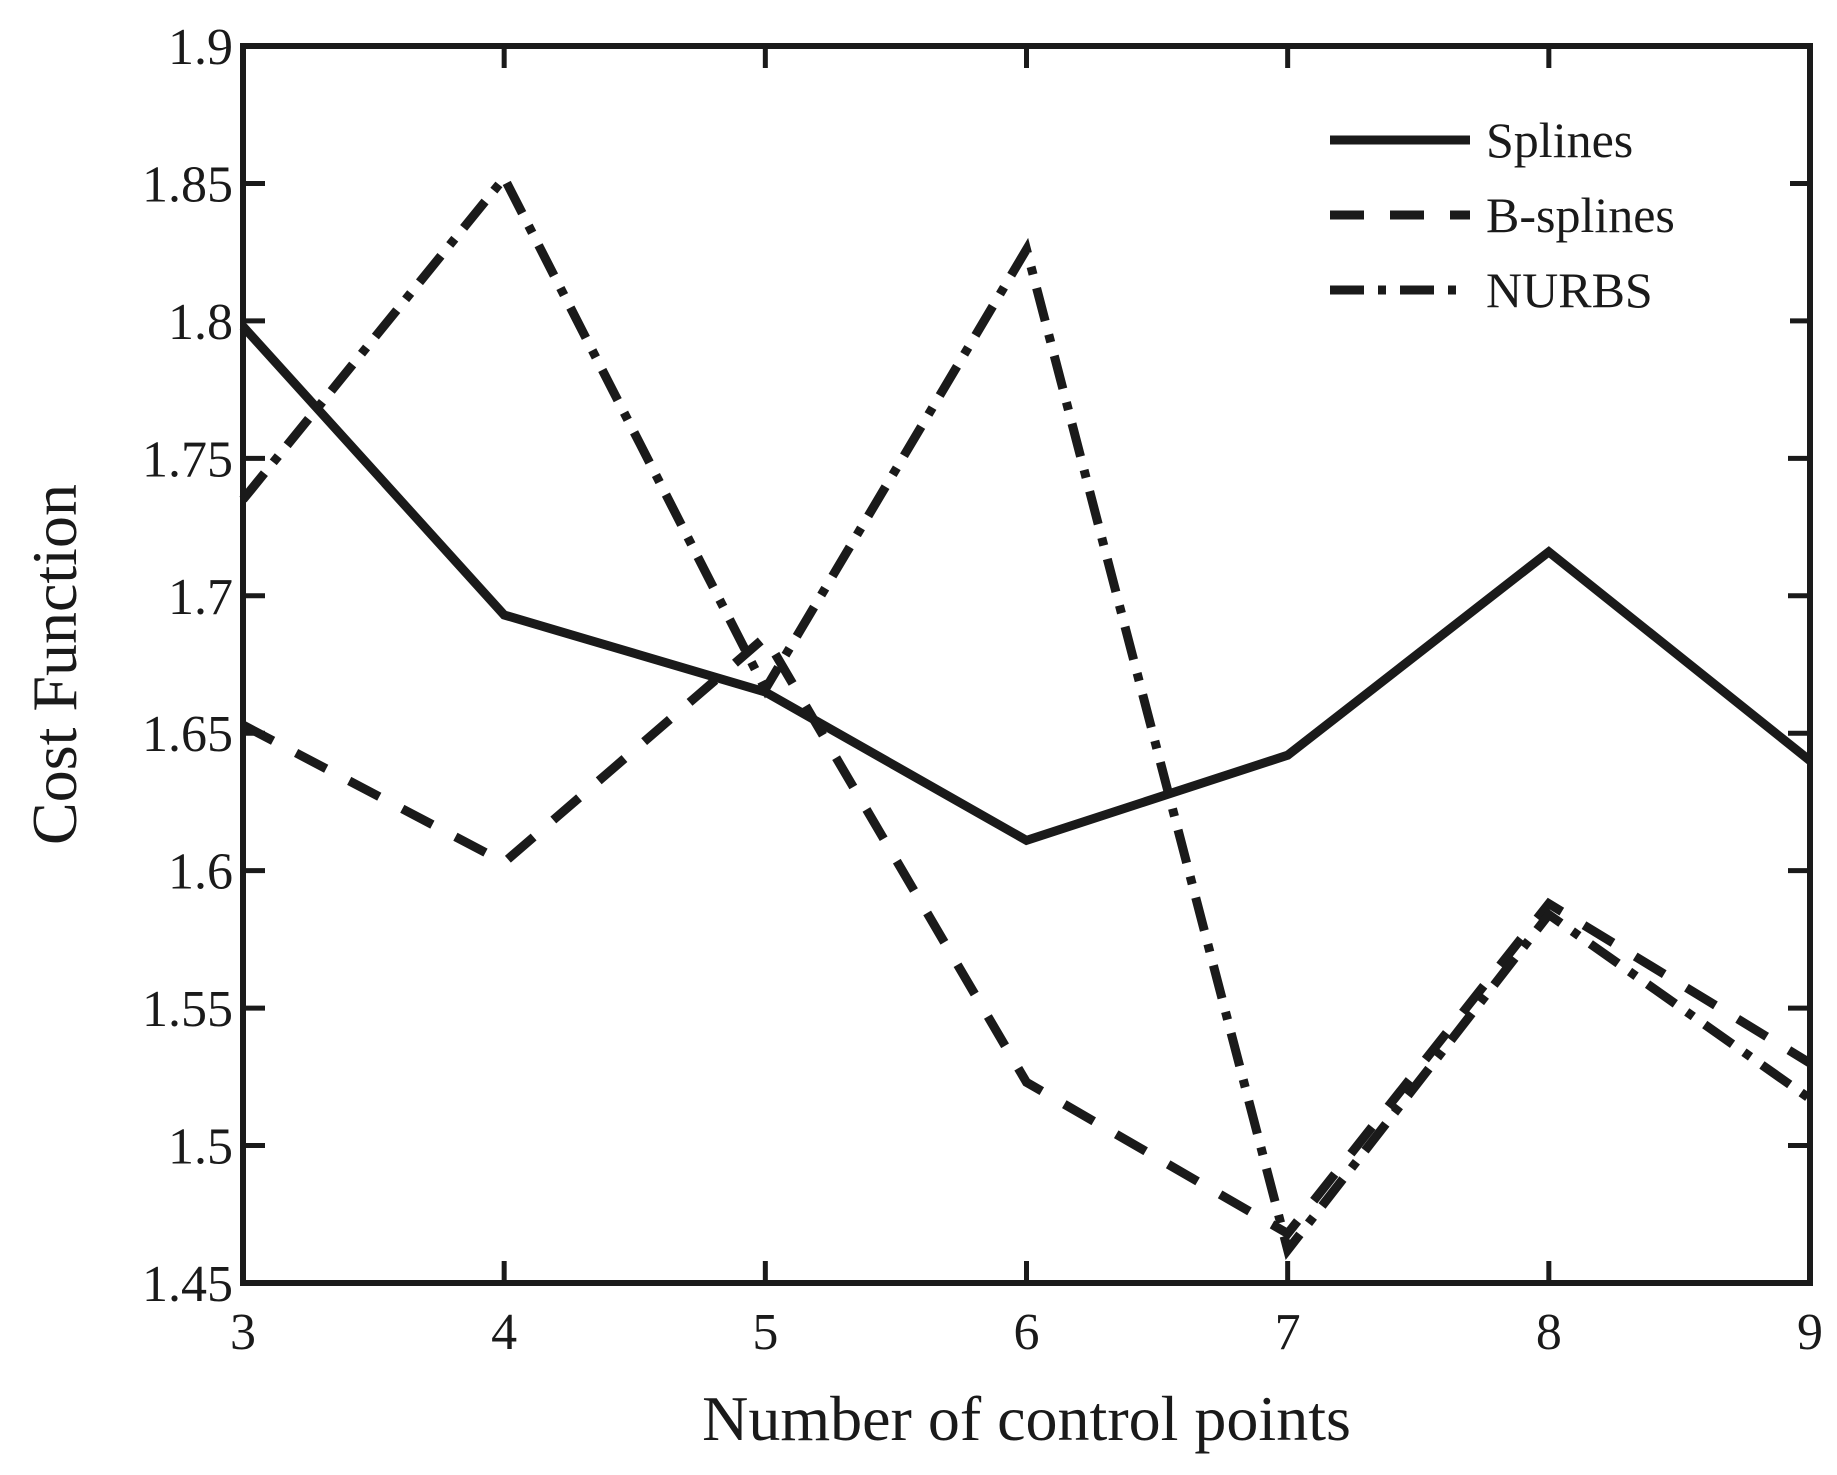 This screenshot has width=1837, height=1475. I want to click on x-tick-label: 7, so click(1288, 1332).